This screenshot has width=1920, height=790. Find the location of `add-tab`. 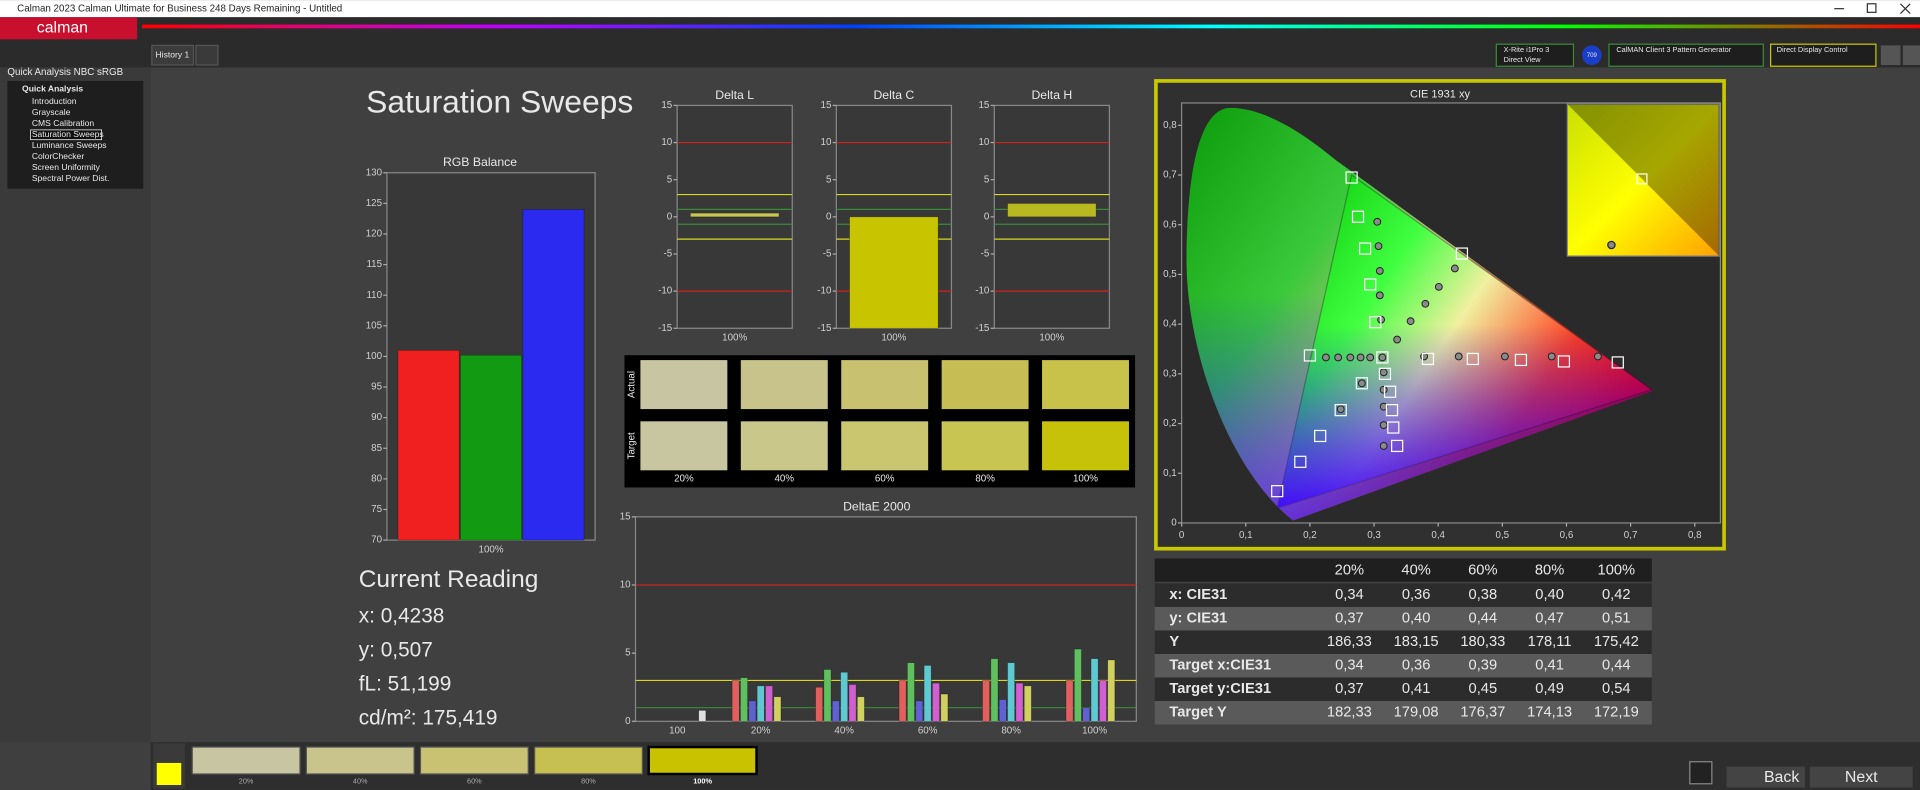

add-tab is located at coordinates (207, 55).